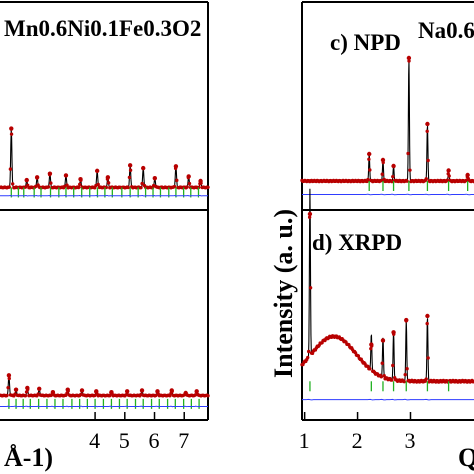 The height and width of the screenshot is (474, 474). I want to click on right-top-title: Na0.6, so click(446, 30).